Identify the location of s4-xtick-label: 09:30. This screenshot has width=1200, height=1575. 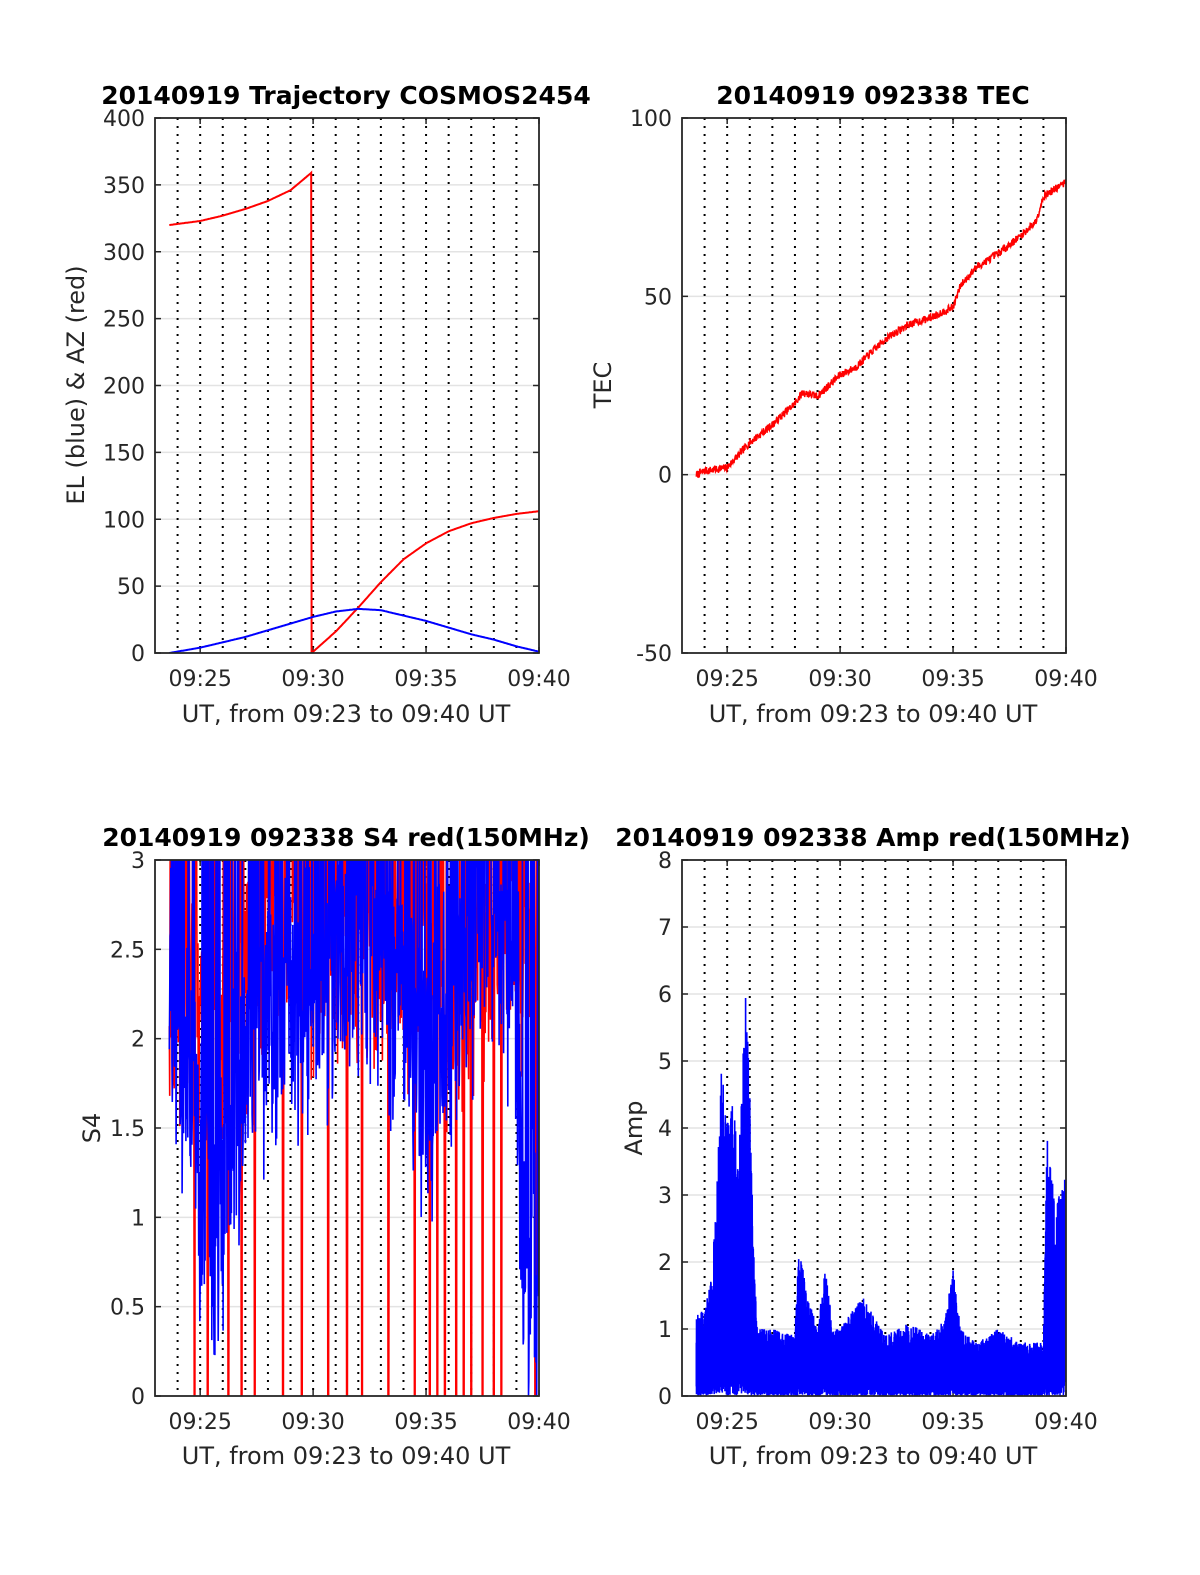
(312, 1422).